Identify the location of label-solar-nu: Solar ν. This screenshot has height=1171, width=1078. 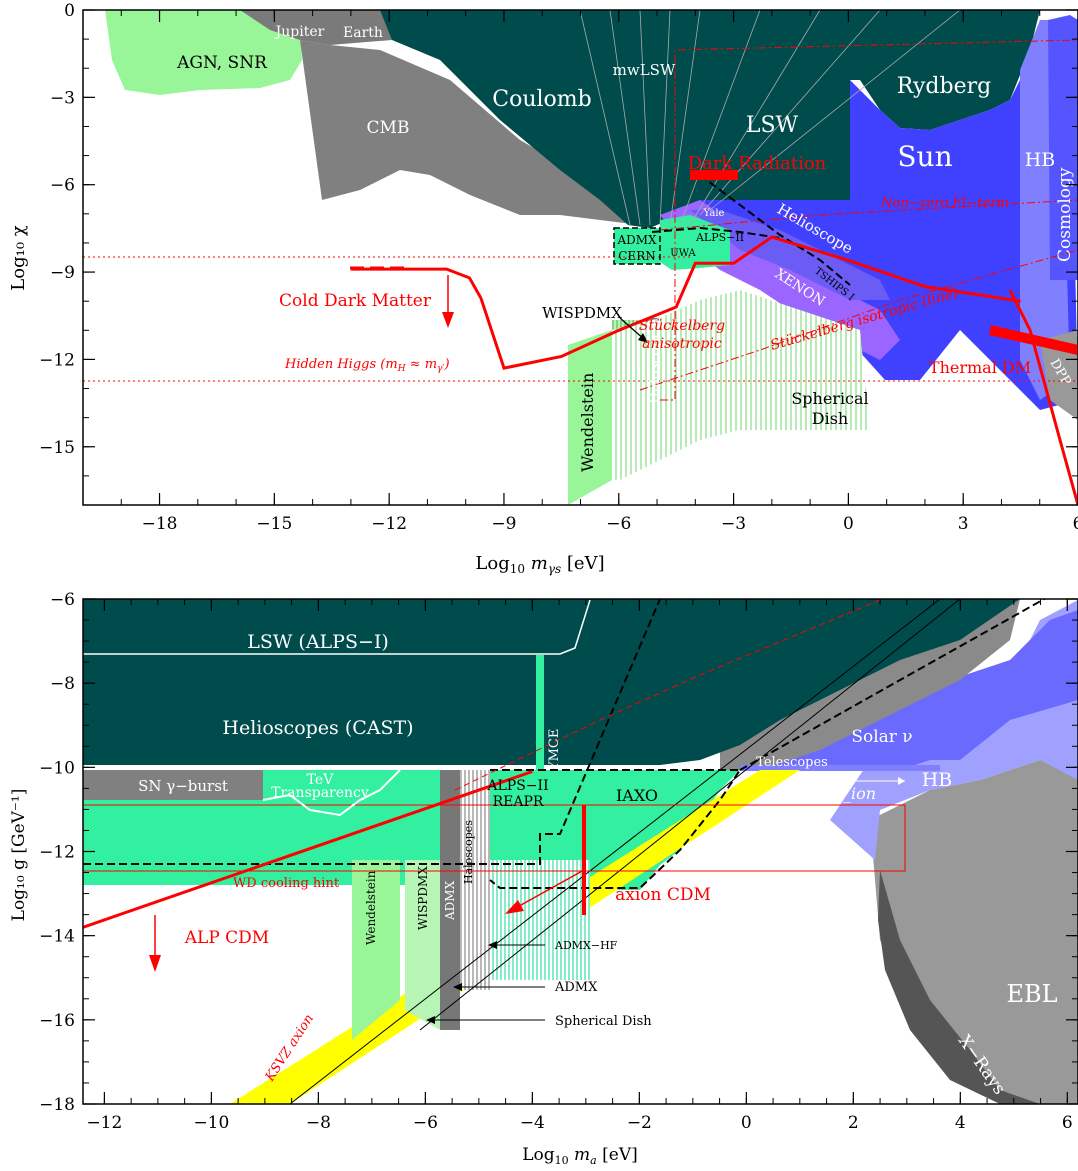
(881, 737).